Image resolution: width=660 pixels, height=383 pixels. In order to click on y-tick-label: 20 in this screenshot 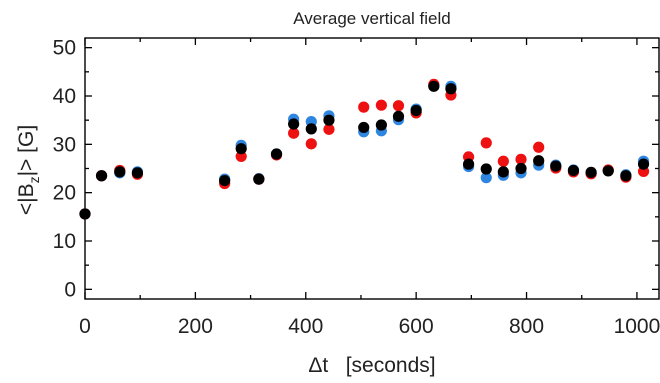, I will do `click(64, 193)`.